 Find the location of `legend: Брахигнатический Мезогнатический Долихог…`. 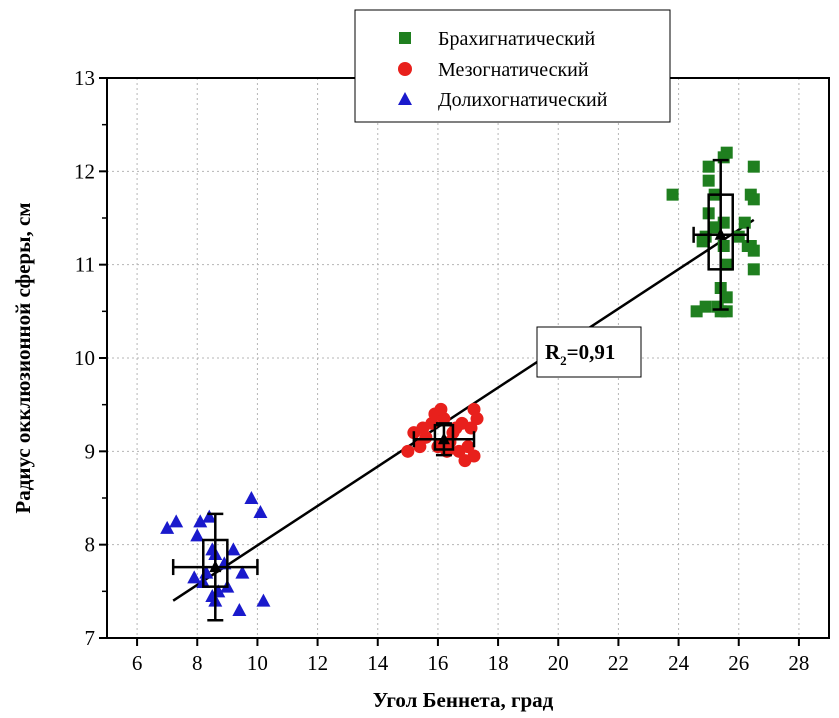

legend: Брахигнатический Мезогнатический Долихог… is located at coordinates (512, 66).